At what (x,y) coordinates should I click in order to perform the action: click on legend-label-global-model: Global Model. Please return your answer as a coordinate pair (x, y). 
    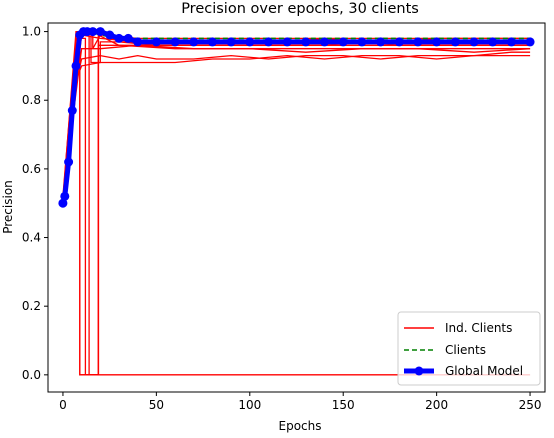
    Looking at the image, I should click on (484, 371).